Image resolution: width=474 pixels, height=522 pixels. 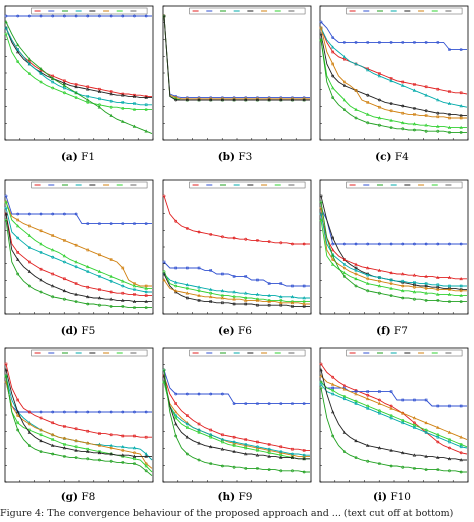 I want to click on chart-F6, so click(x=237, y=247).